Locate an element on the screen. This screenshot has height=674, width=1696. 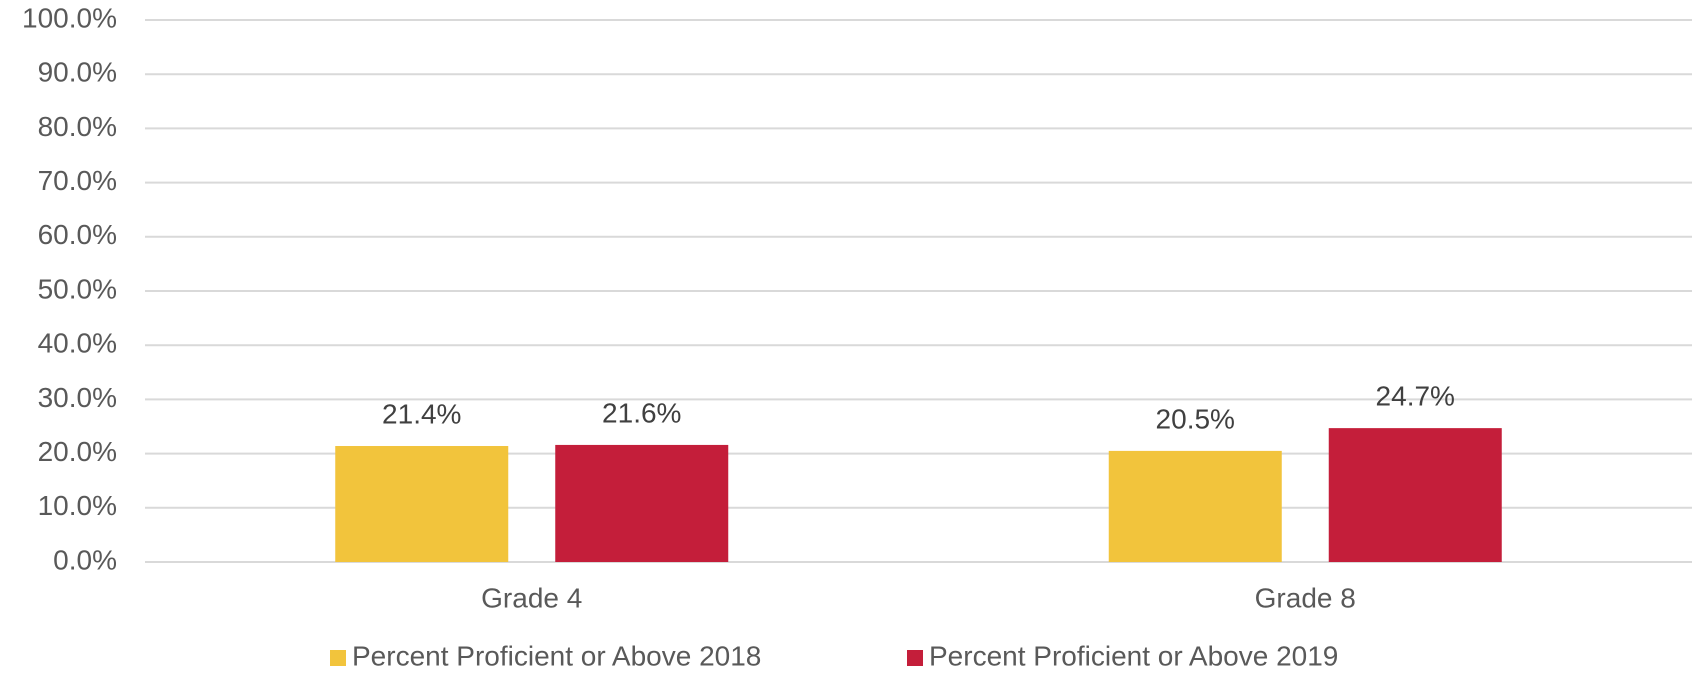
data-label: 21.4% is located at coordinates (421, 413).